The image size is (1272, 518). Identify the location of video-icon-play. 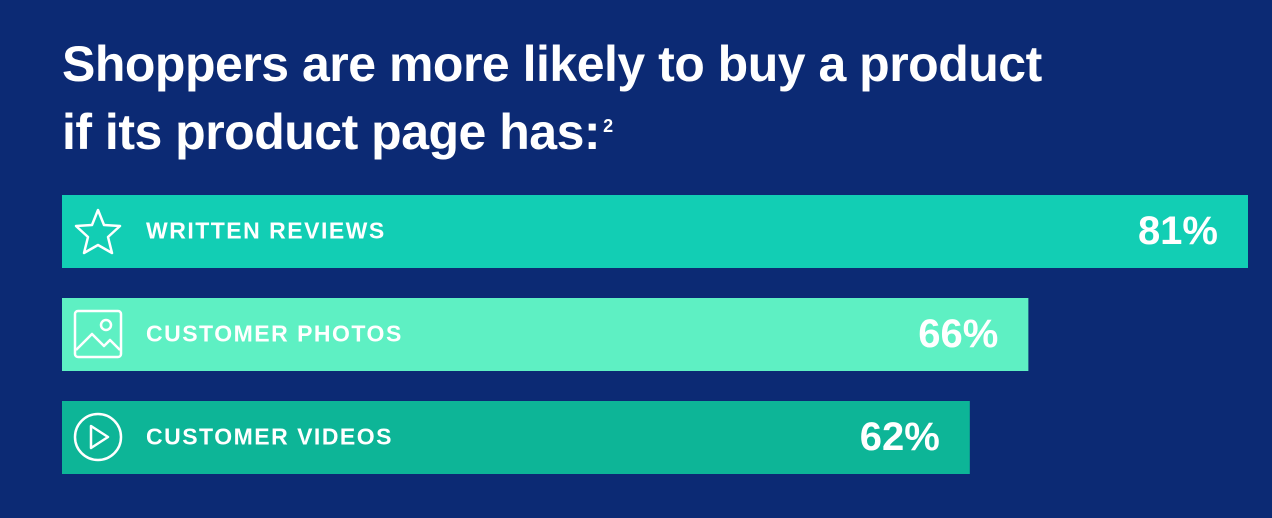
(99, 437).